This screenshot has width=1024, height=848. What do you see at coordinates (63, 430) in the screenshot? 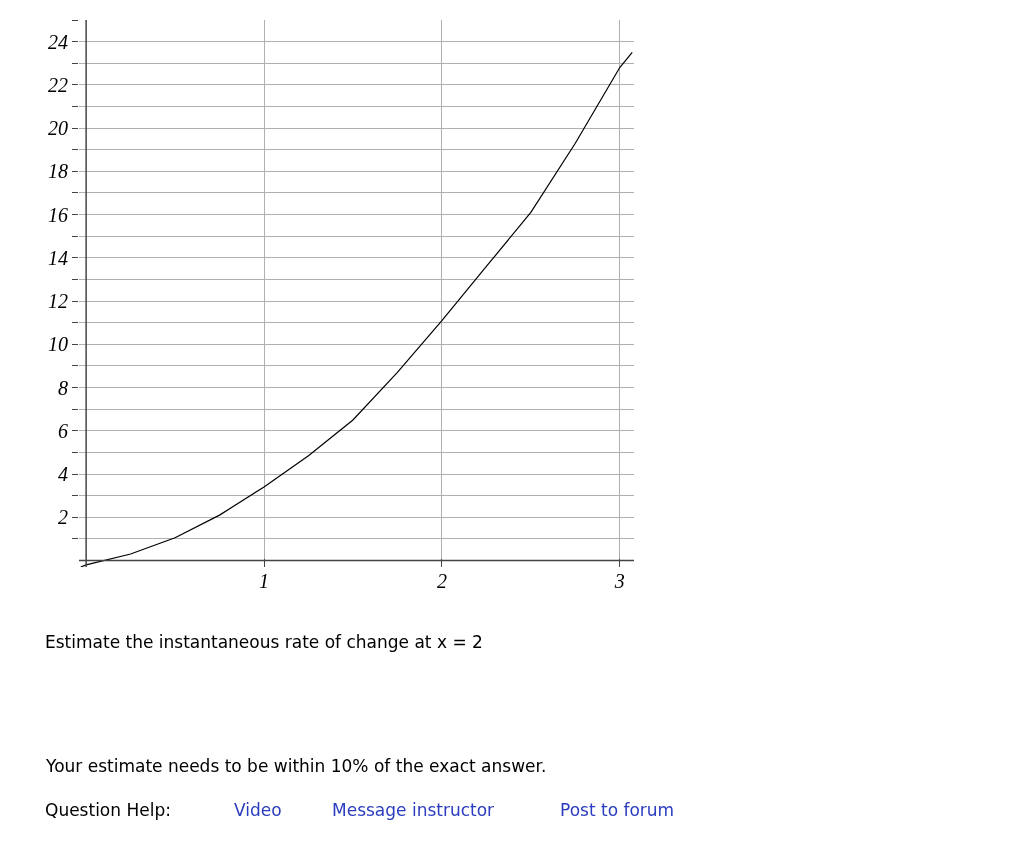
I see `y-tick-label: 6` at bounding box center [63, 430].